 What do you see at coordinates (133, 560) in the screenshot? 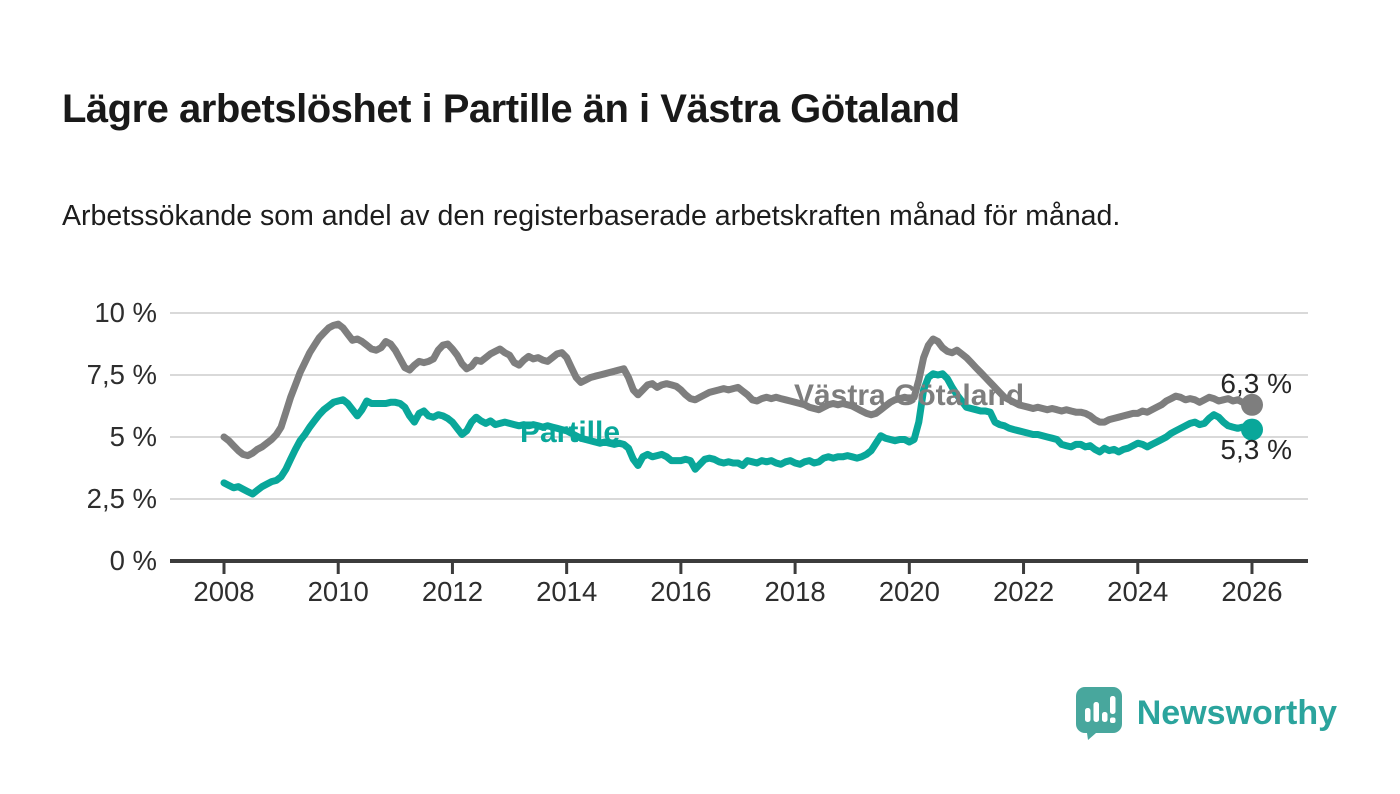
I see `y-axis-tick-label: 0 %` at bounding box center [133, 560].